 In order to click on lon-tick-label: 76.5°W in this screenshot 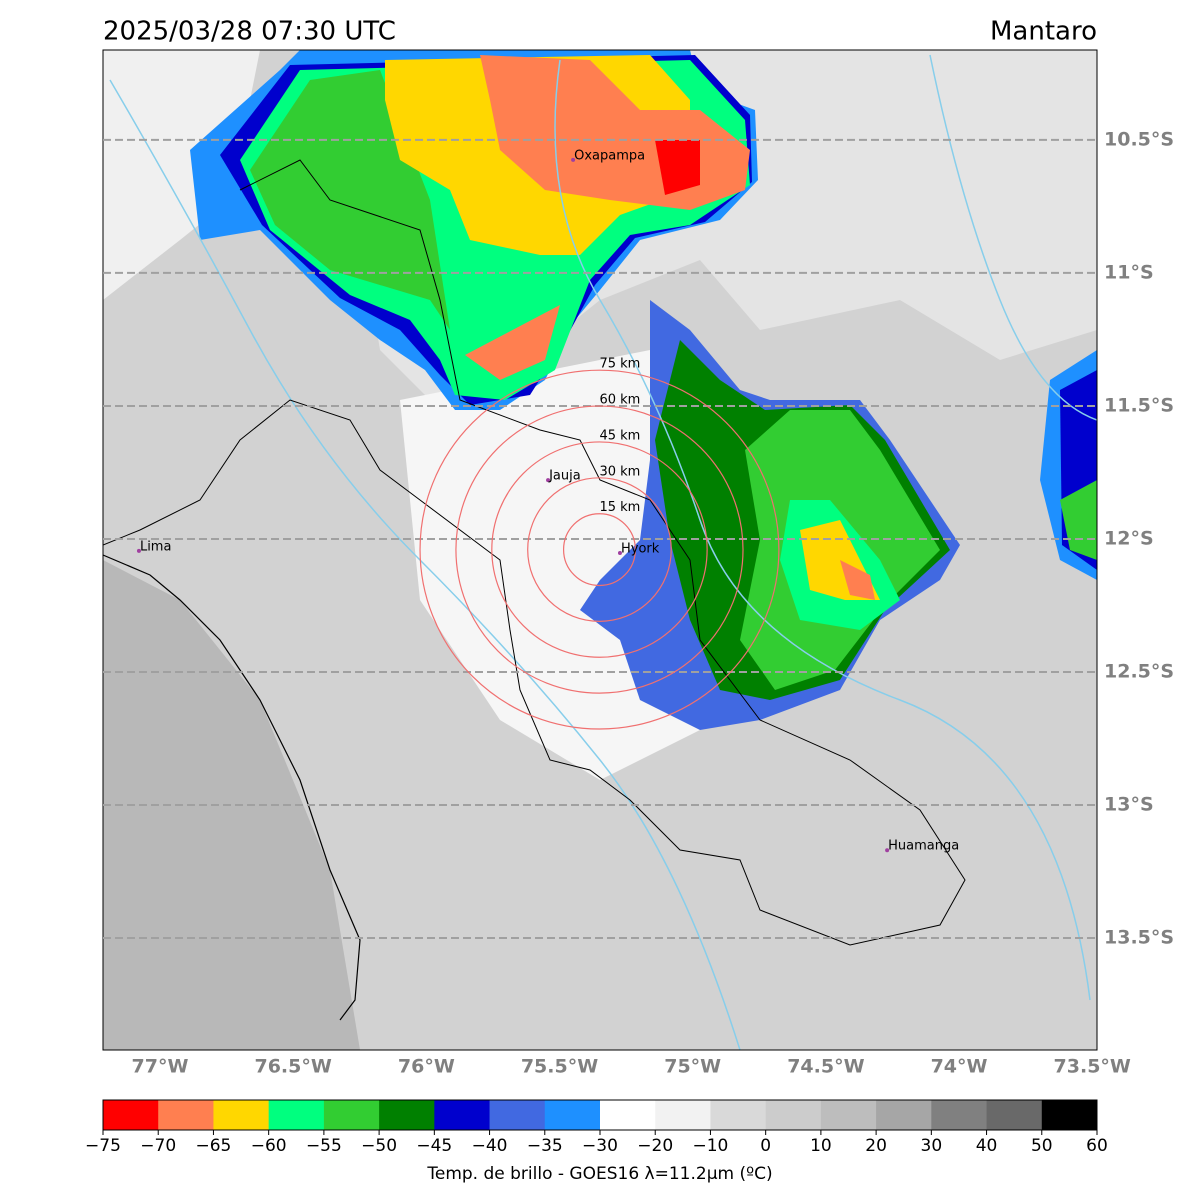, I will do `click(292, 1067)`.